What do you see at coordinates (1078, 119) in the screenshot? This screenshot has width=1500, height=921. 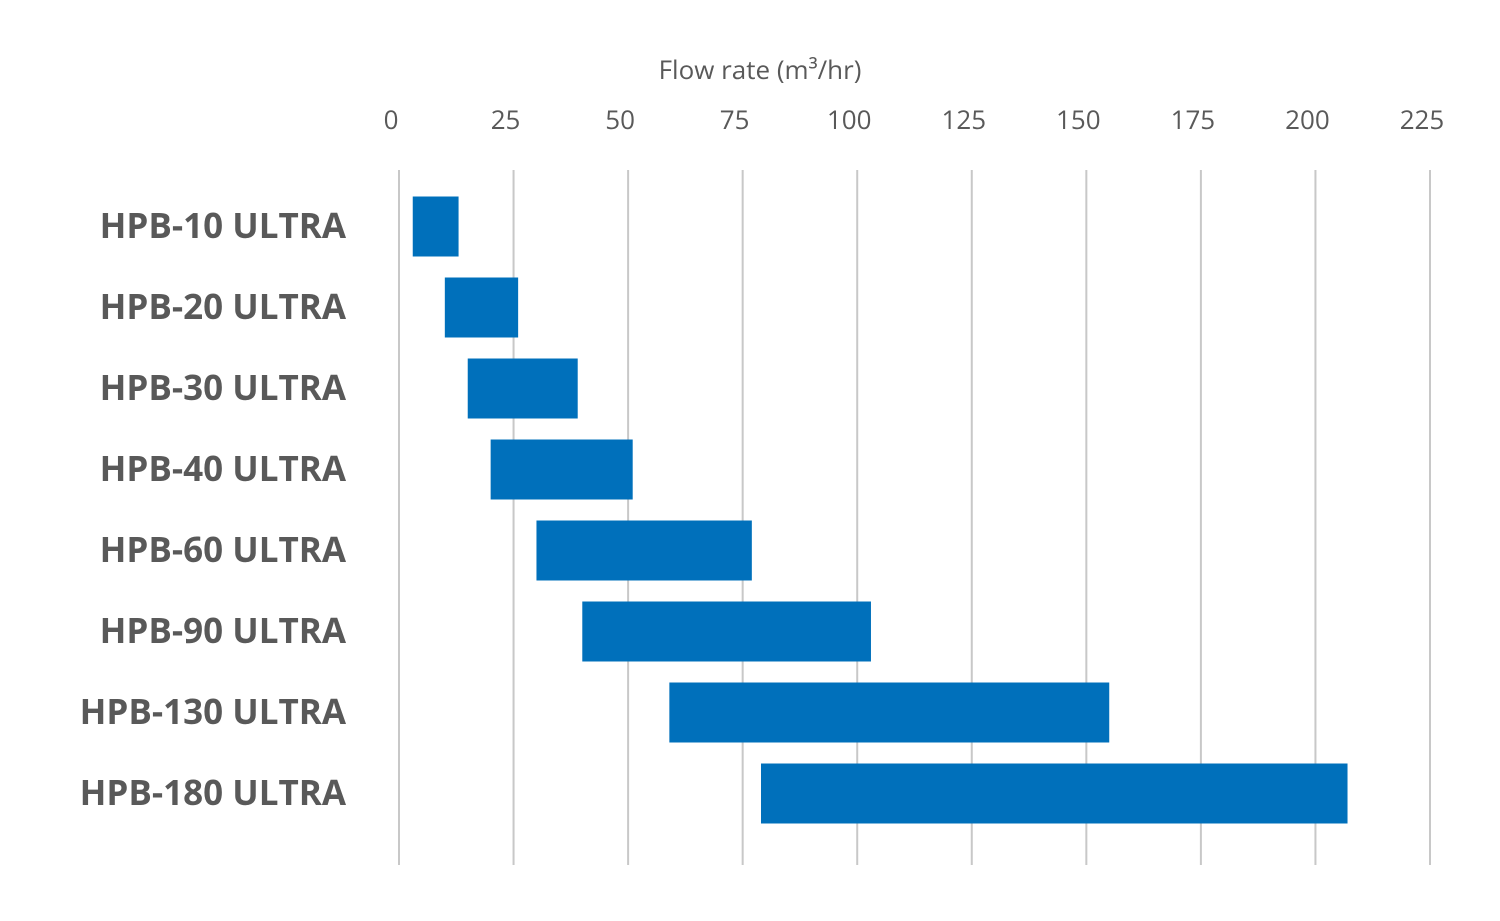 I see `x-tick-label: 150` at bounding box center [1078, 119].